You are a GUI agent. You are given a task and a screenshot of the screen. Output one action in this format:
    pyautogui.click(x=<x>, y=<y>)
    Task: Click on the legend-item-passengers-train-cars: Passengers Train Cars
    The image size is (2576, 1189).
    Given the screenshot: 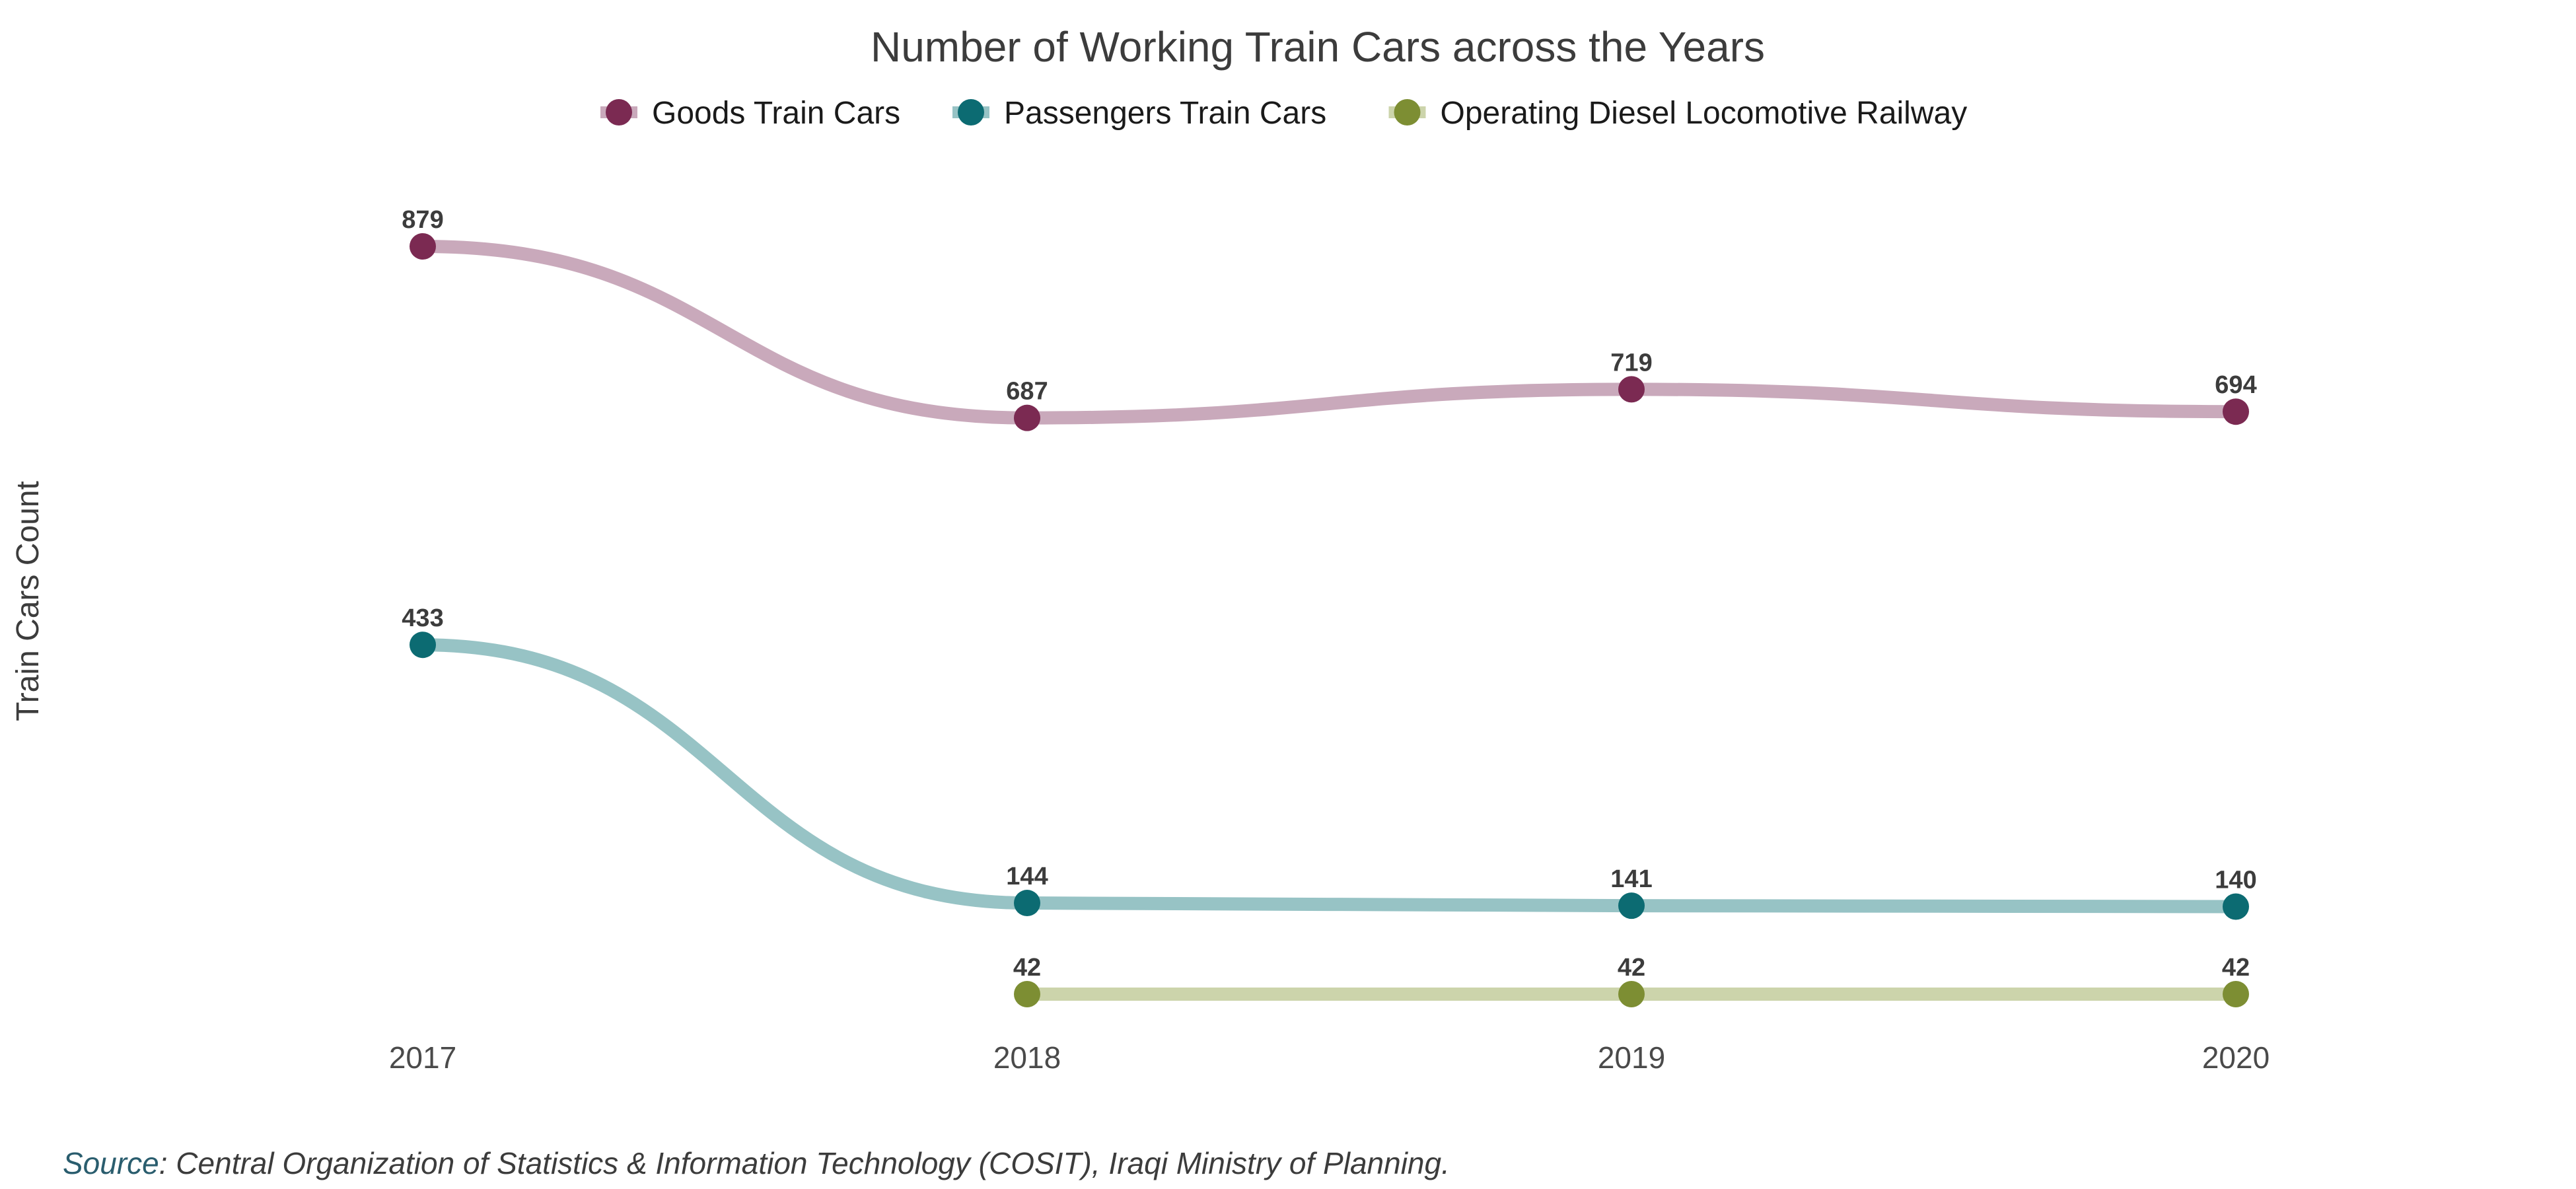 What is the action you would take?
    pyautogui.click(x=1139, y=114)
    